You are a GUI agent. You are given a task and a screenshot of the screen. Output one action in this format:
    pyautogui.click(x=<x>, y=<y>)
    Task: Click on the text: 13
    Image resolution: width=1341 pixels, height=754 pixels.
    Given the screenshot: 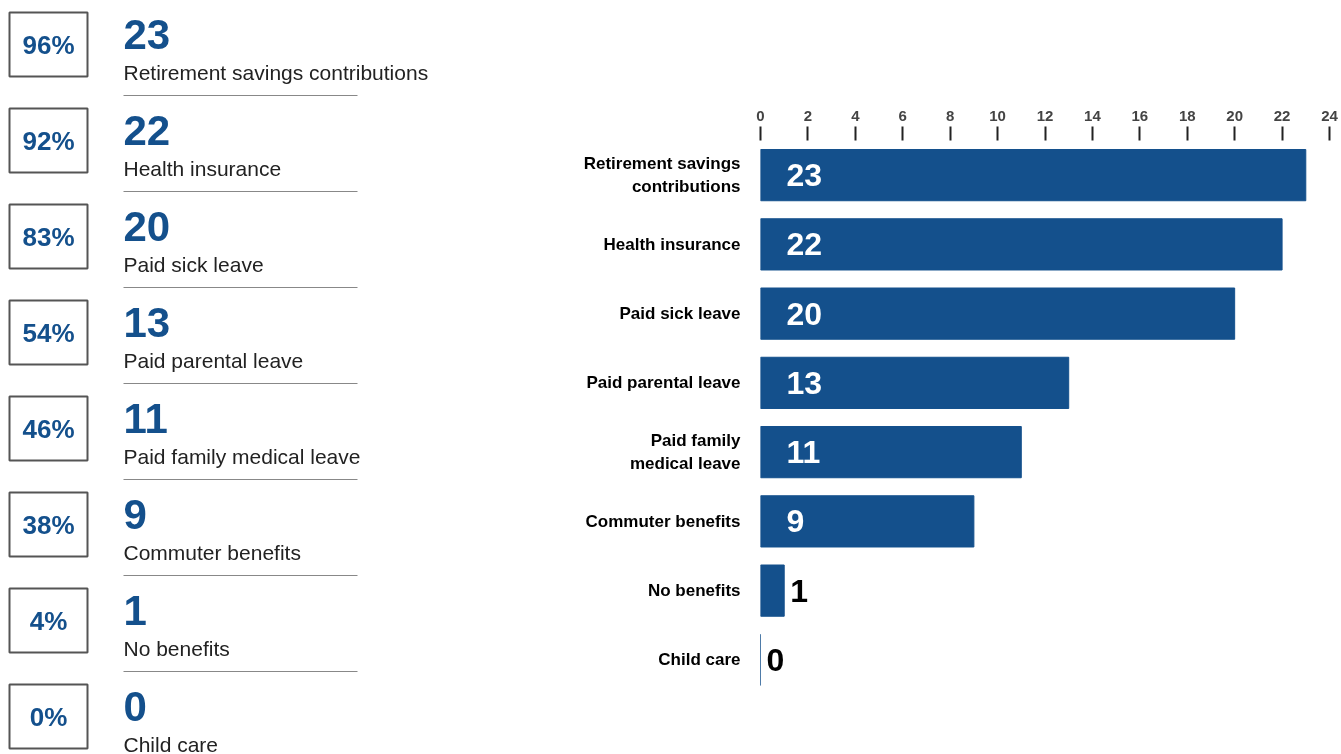 What is the action you would take?
    pyautogui.click(x=147, y=322)
    